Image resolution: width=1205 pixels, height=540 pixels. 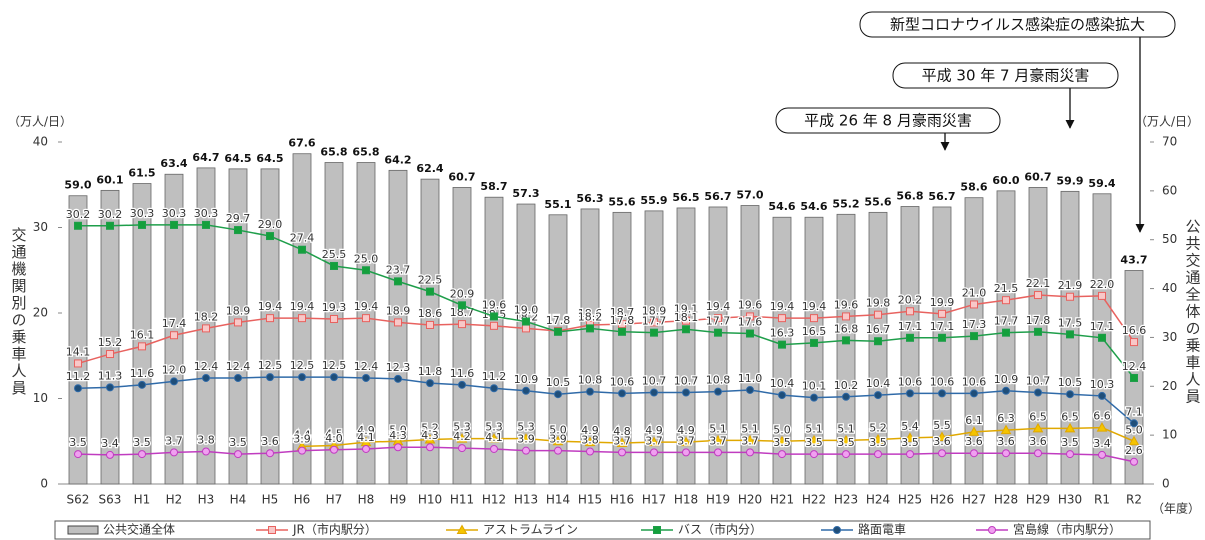 What do you see at coordinates (19, 311) in the screenshot?
I see `y-axis-title: 交通機関別の乗車人員` at bounding box center [19, 311].